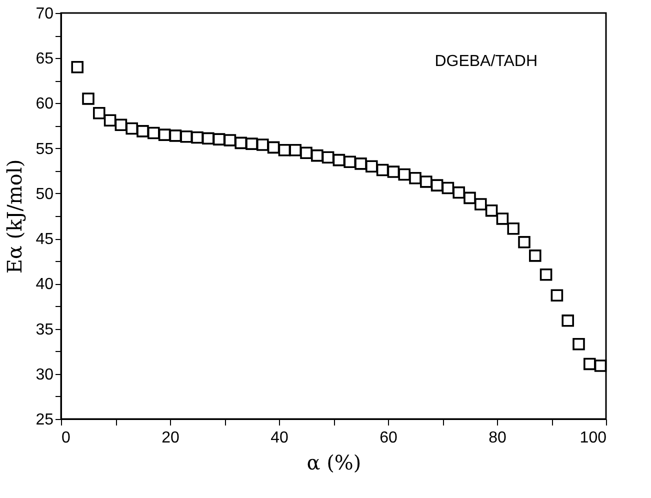 The image size is (651, 498). Describe the element at coordinates (171, 438) in the screenshot. I see `x-tick-label: 20` at that location.